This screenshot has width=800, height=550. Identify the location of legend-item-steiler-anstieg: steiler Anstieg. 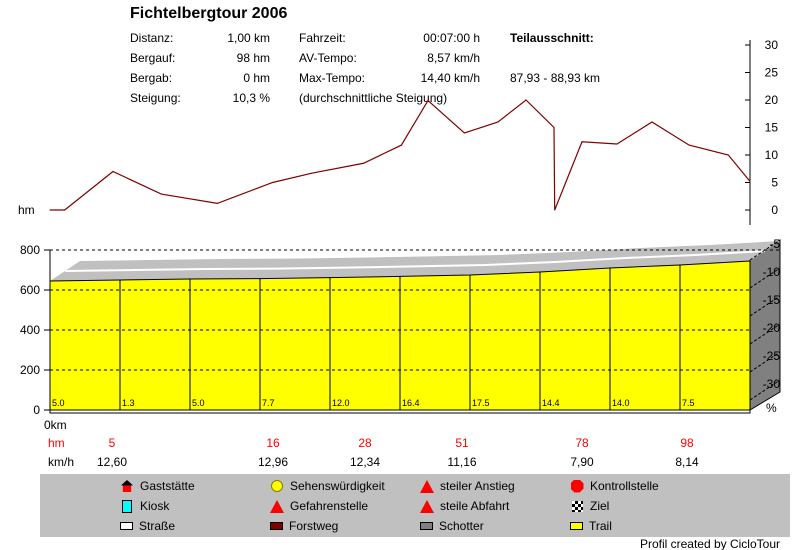
(467, 486).